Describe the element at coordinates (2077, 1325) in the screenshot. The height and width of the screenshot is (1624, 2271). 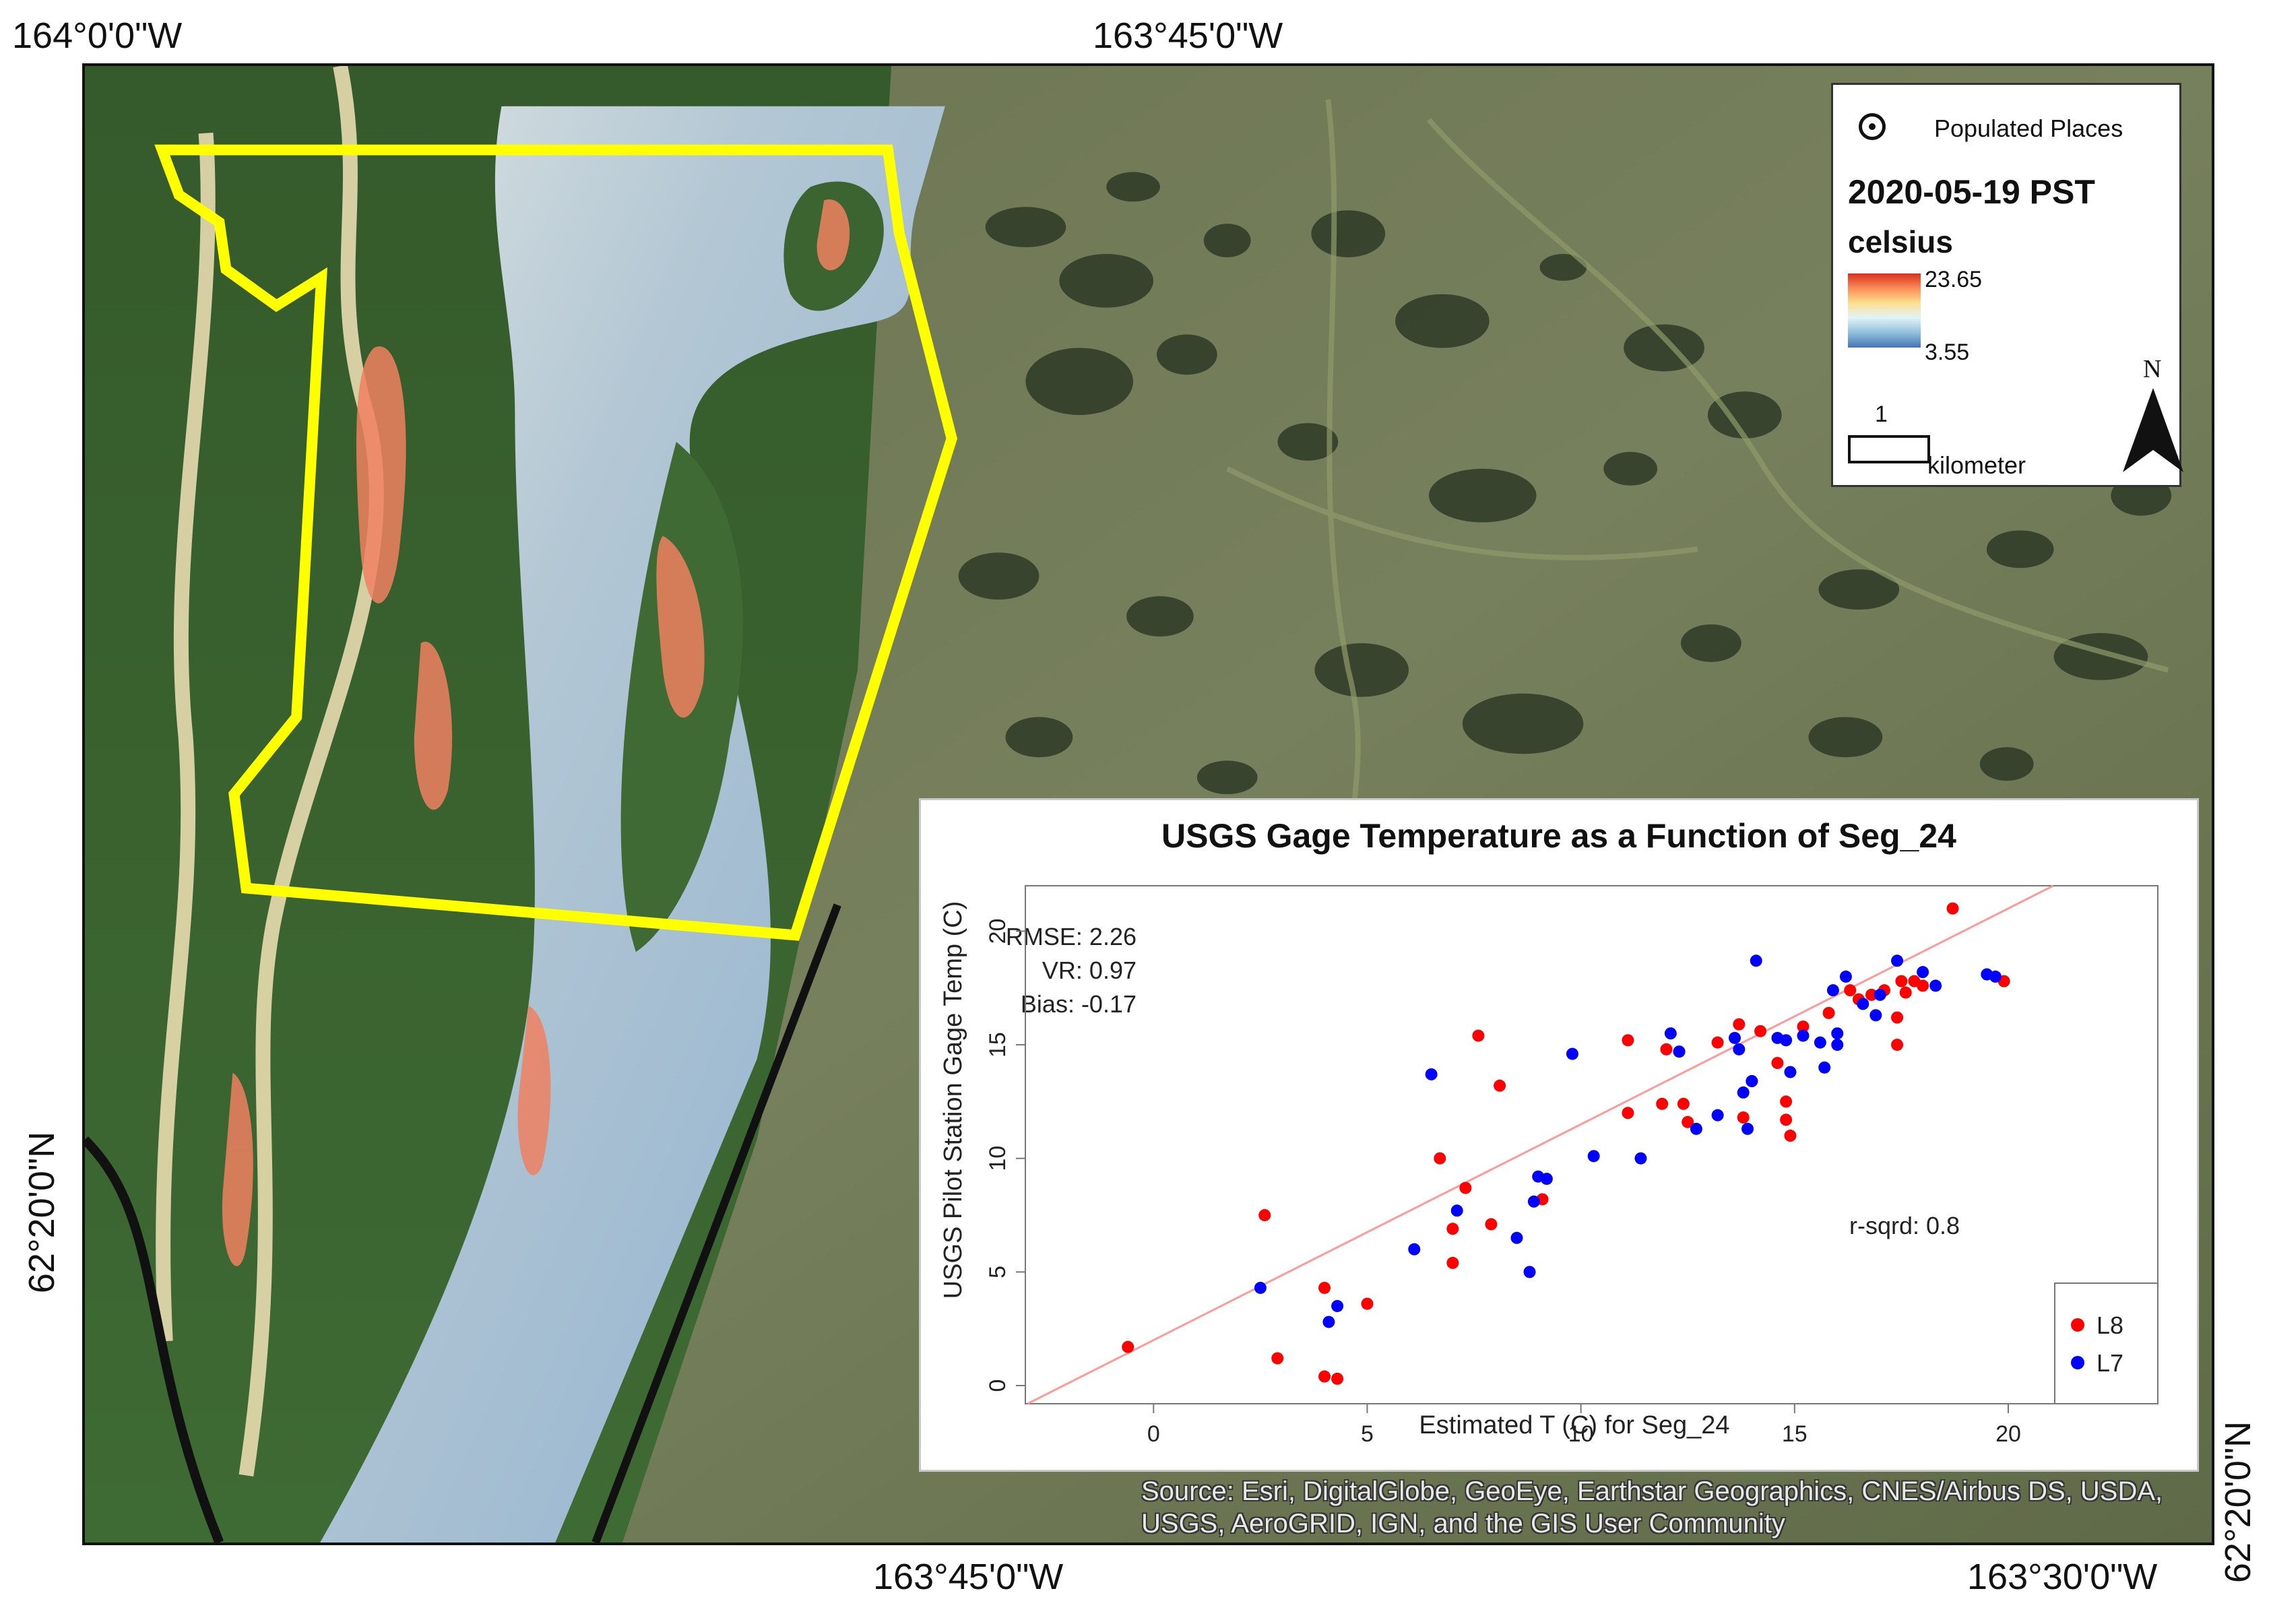
I see `legend-marker-l8` at that location.